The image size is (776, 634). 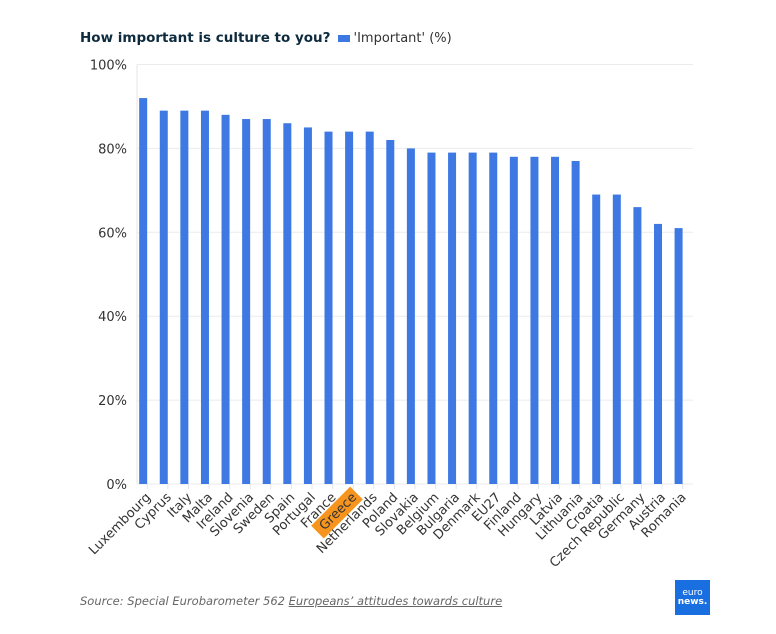 What do you see at coordinates (402, 38) in the screenshot?
I see `legend-label: 'Important' (%)` at bounding box center [402, 38].